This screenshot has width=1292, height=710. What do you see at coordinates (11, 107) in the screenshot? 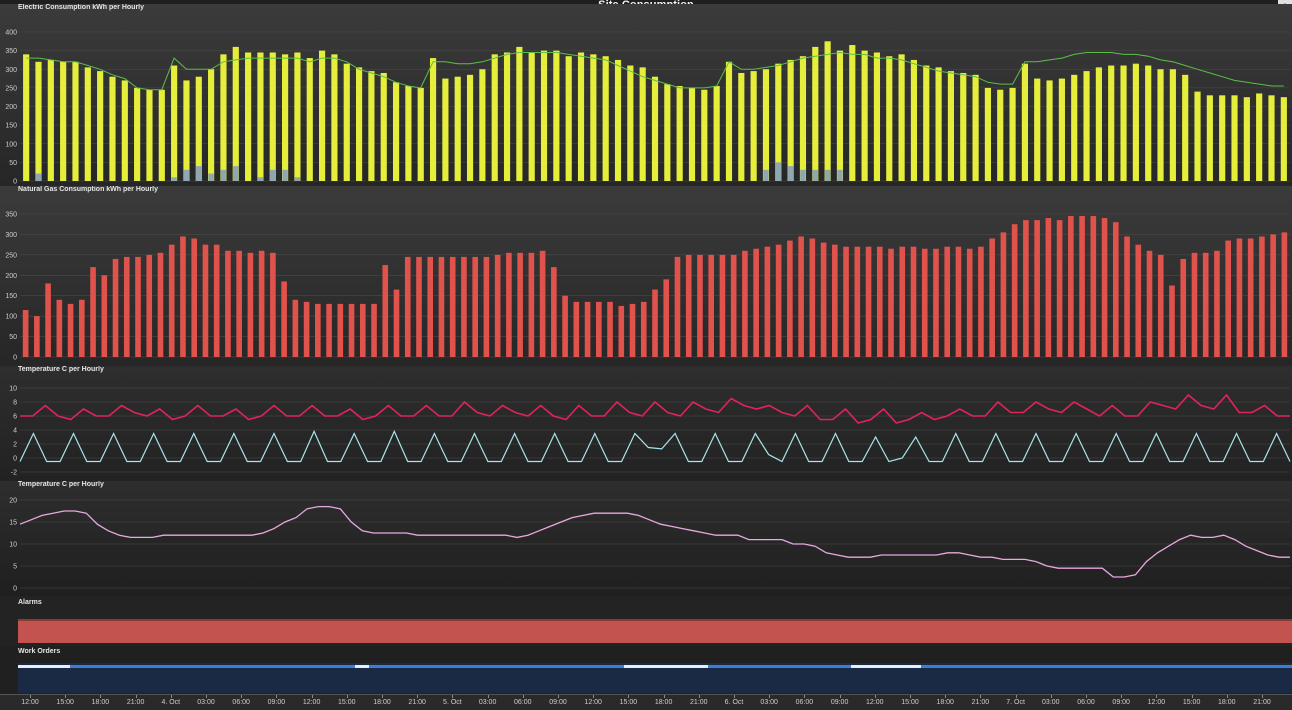
I see `electric-y-tick-label: 200` at bounding box center [11, 107].